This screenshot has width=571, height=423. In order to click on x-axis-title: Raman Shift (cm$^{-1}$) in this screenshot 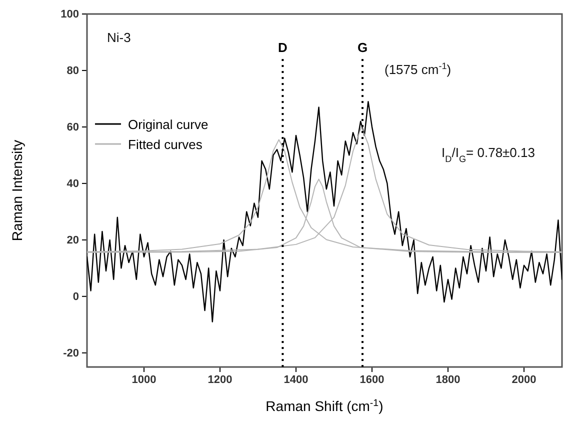, I will do `click(325, 406)`.